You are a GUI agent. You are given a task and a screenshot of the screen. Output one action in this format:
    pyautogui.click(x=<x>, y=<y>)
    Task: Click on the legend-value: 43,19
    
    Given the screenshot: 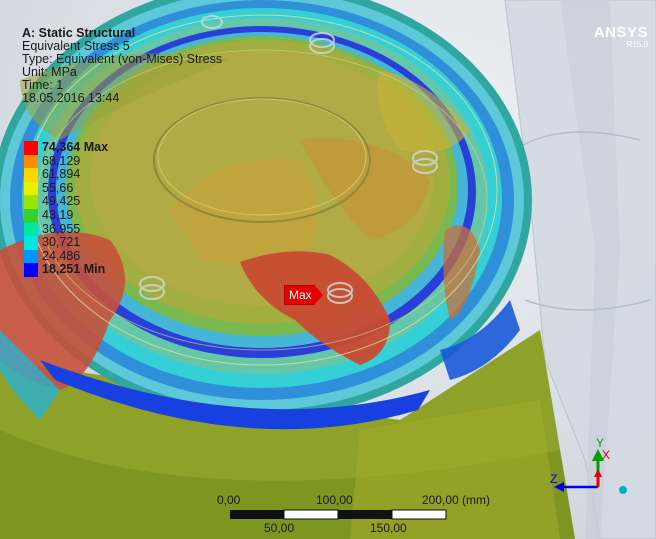 What is the action you would take?
    pyautogui.click(x=58, y=214)
    